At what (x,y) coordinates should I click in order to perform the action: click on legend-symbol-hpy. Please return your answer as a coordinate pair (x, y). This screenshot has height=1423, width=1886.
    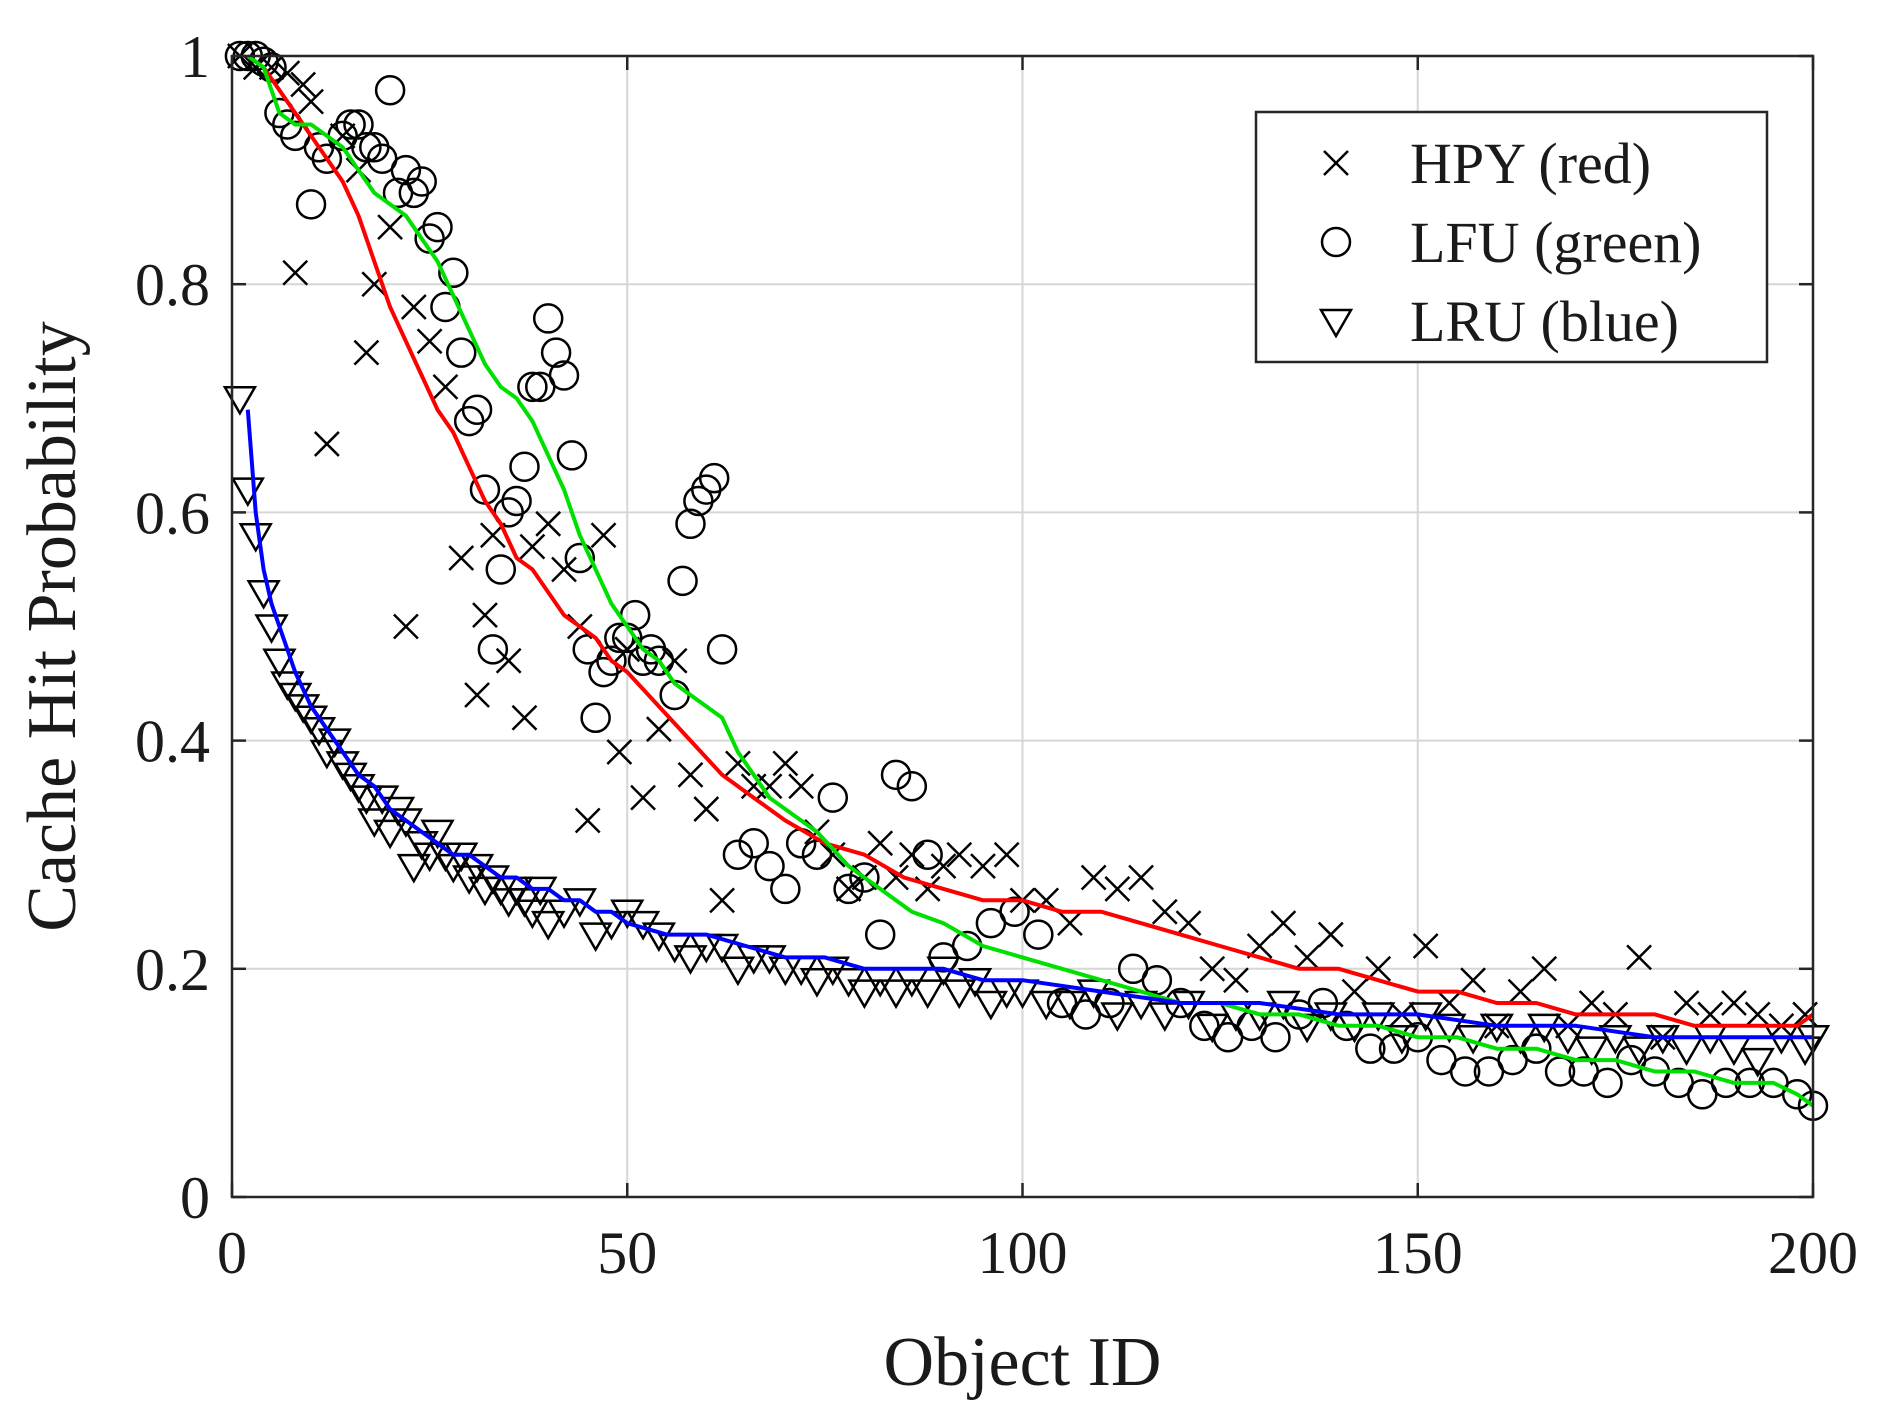
    Looking at the image, I should click on (1336, 163).